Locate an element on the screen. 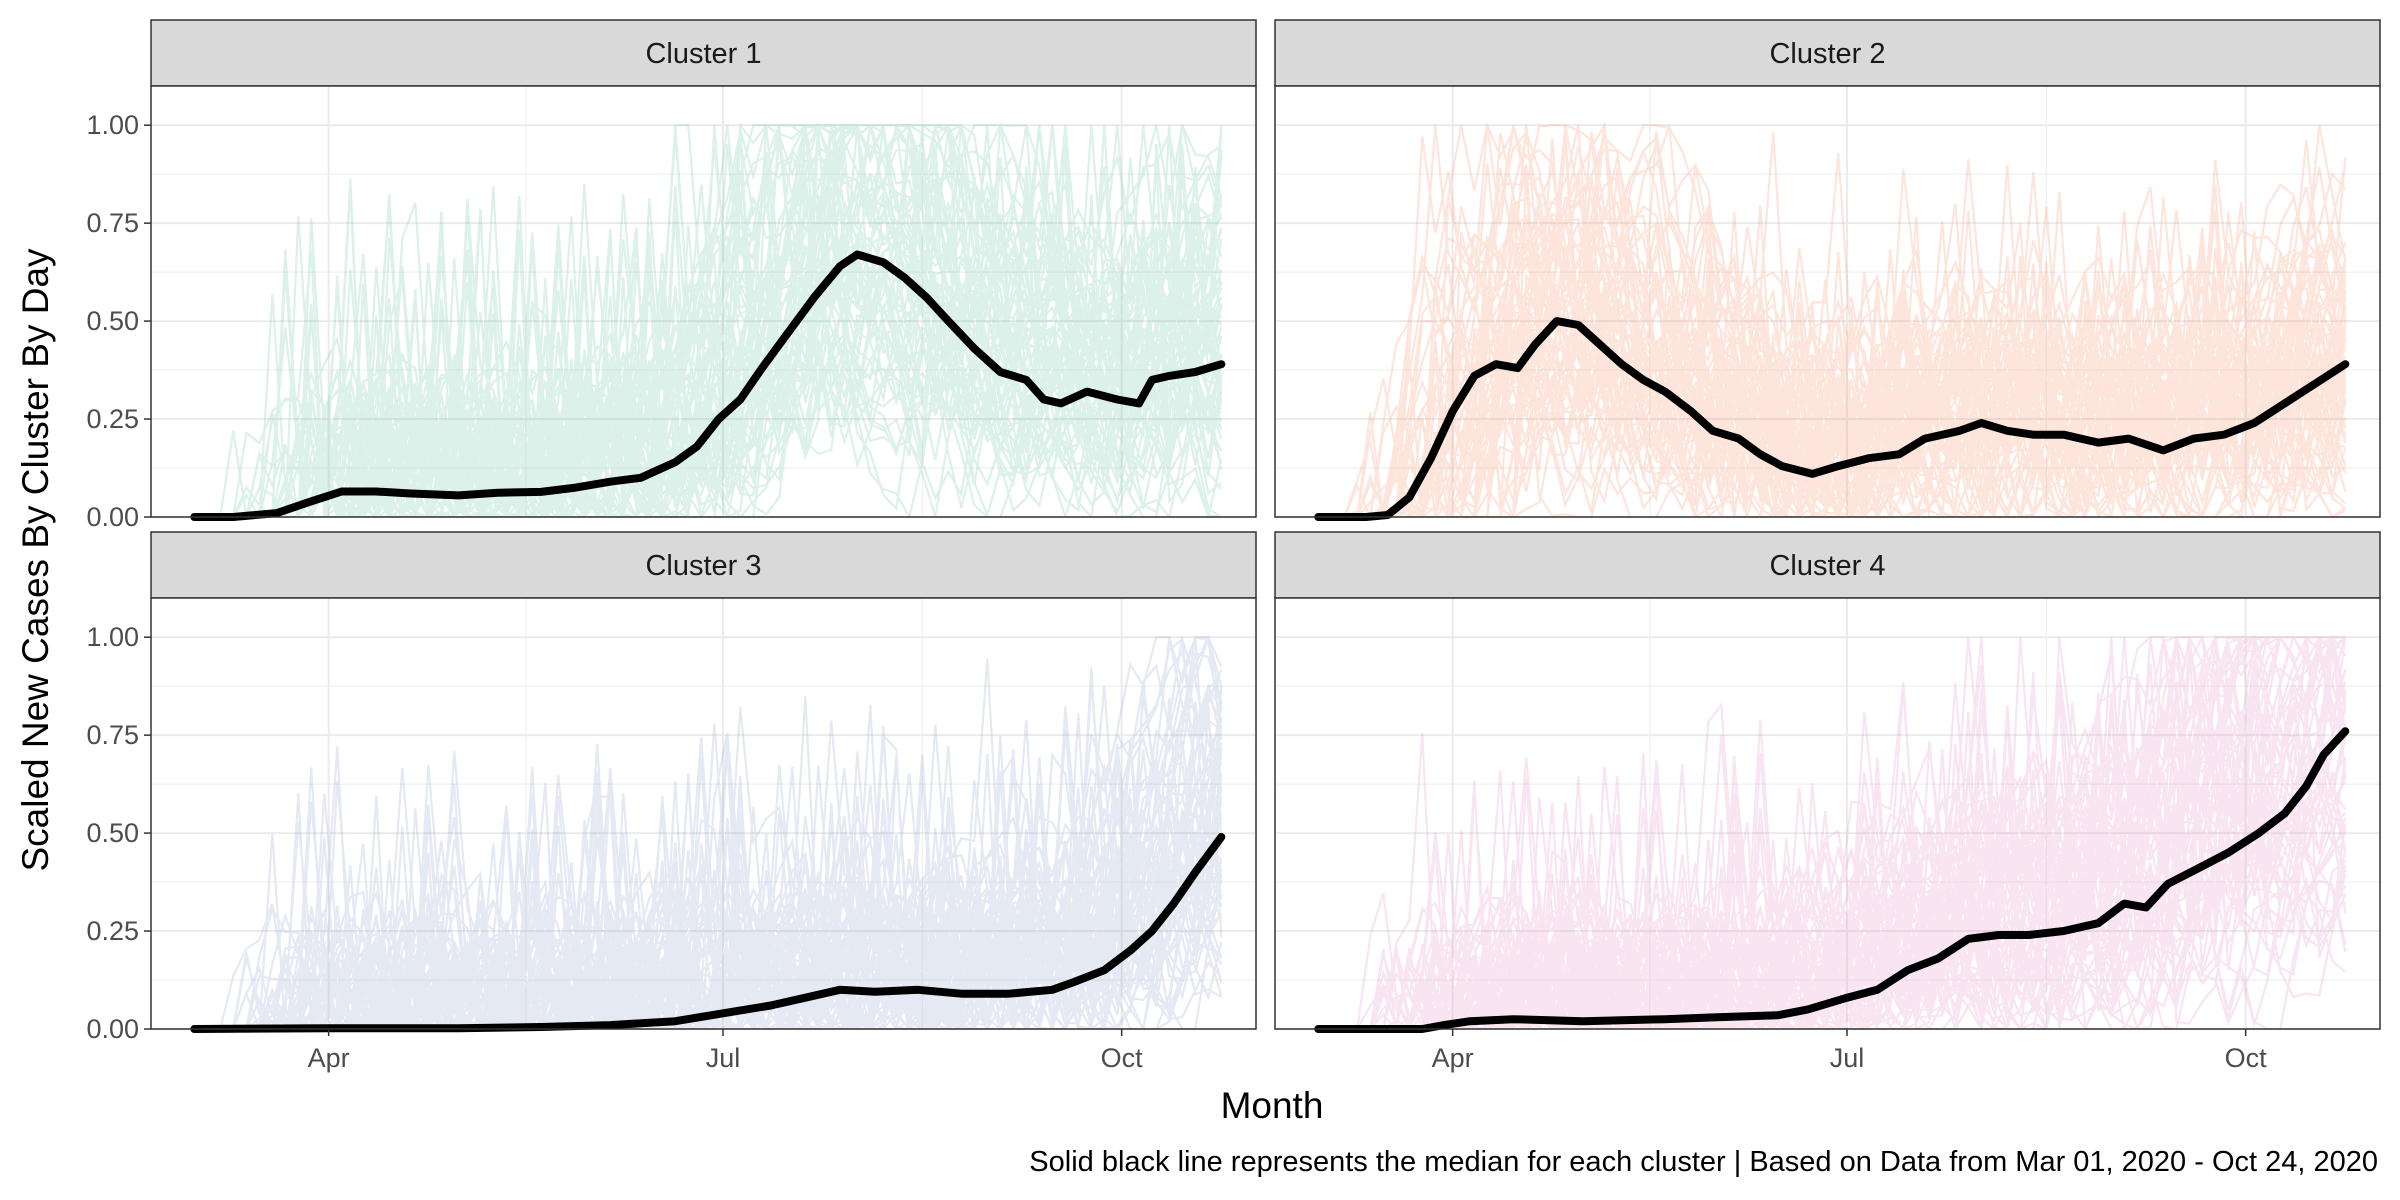 This screenshot has height=1200, width=2400. facet-strip-label: Cluster 3 is located at coordinates (703, 566).